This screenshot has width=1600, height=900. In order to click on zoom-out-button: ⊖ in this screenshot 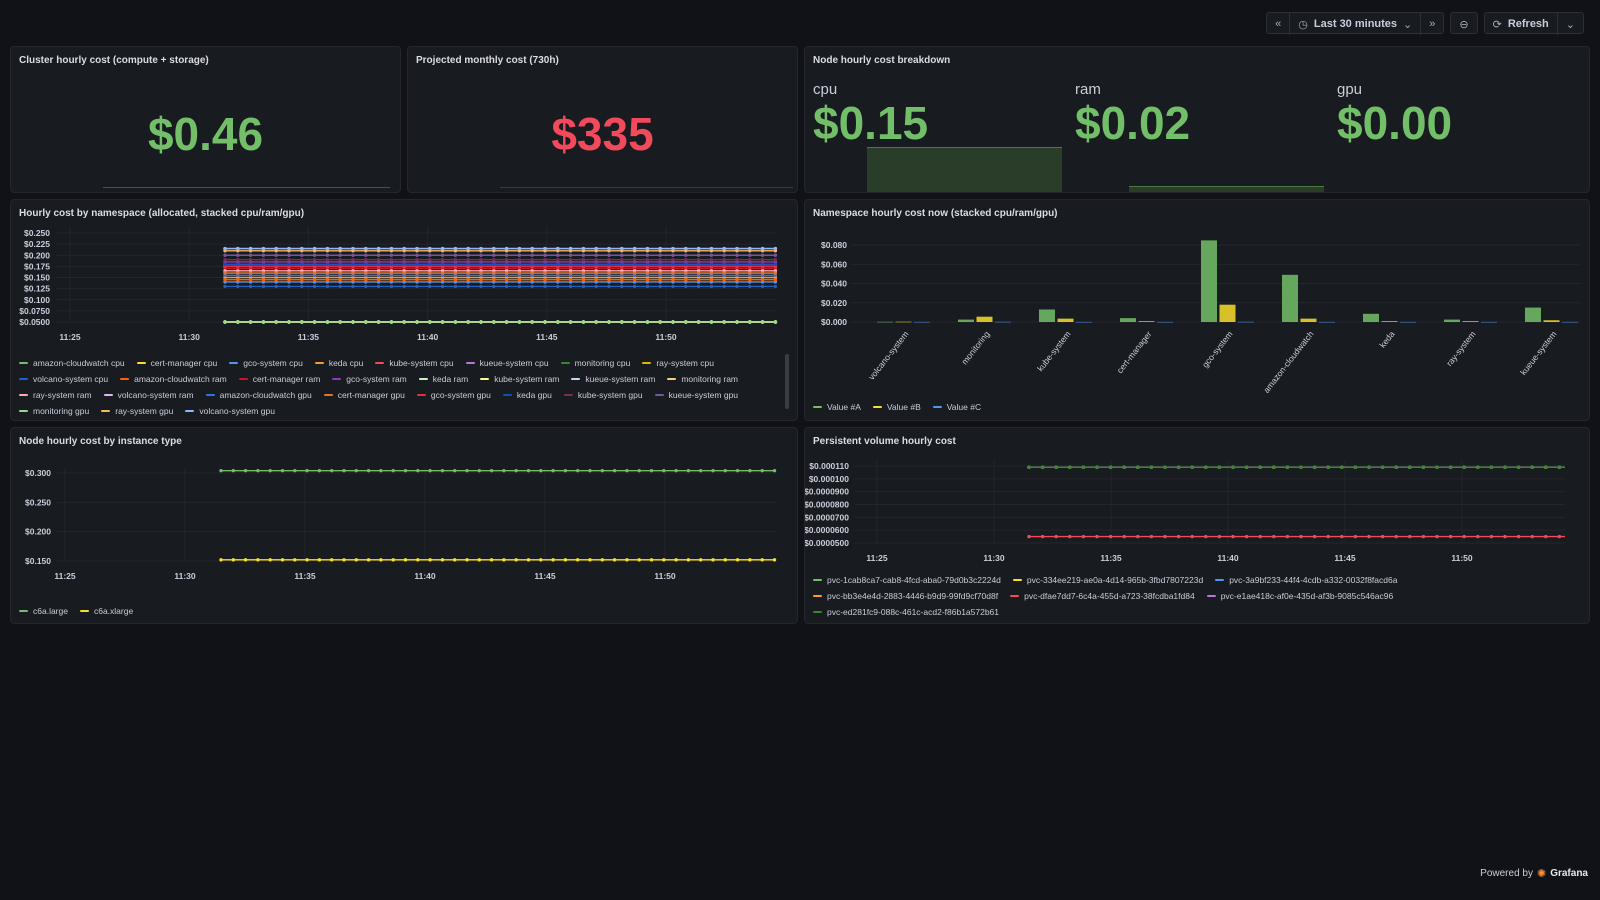, I will do `click(1463, 24)`.